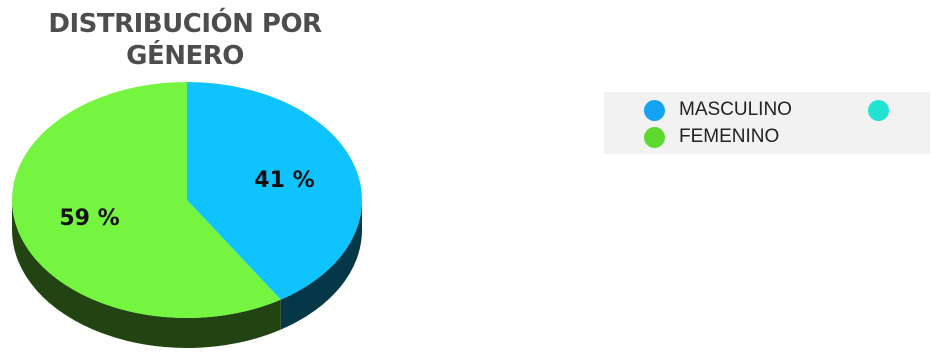 The height and width of the screenshot is (364, 931). I want to click on data-label-femenino: 59 %, so click(89, 218).